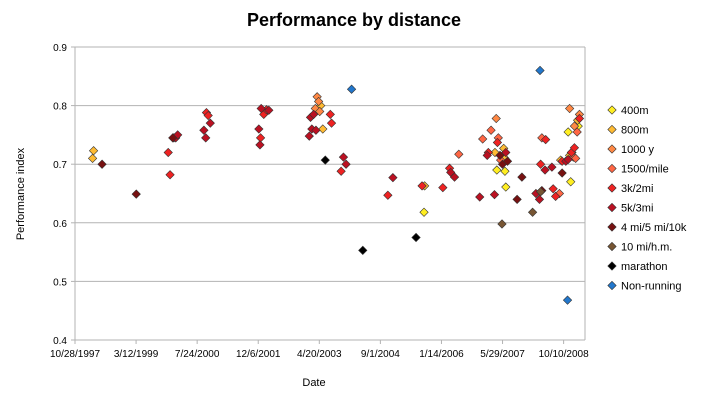 Image resolution: width=708 pixels, height=405 pixels. Describe the element at coordinates (644, 267) in the screenshot. I see `legend-label: marathon` at that location.